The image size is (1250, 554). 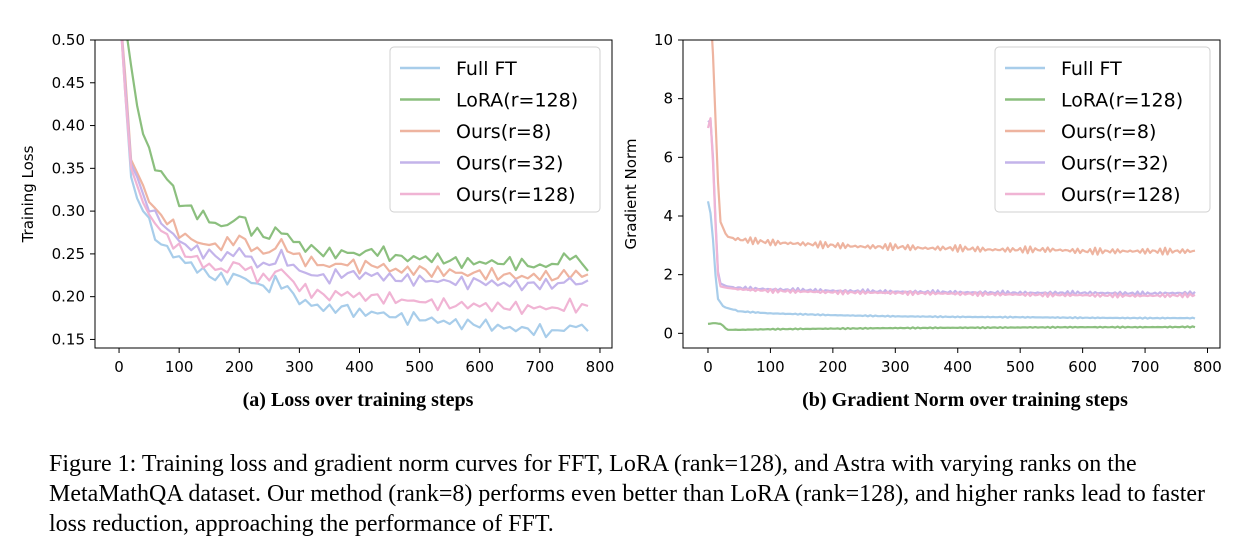 I want to click on series-line-ours-r-128-, so click(x=951, y=208).